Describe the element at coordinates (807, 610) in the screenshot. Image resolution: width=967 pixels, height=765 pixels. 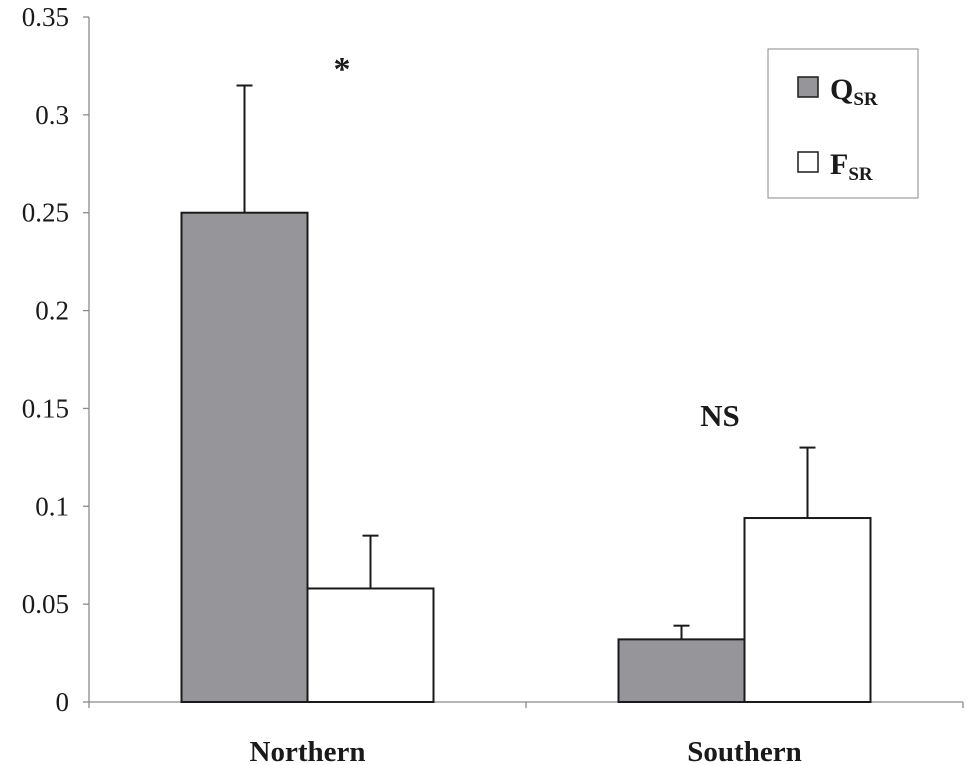
I see `bar-southern-fsr` at that location.